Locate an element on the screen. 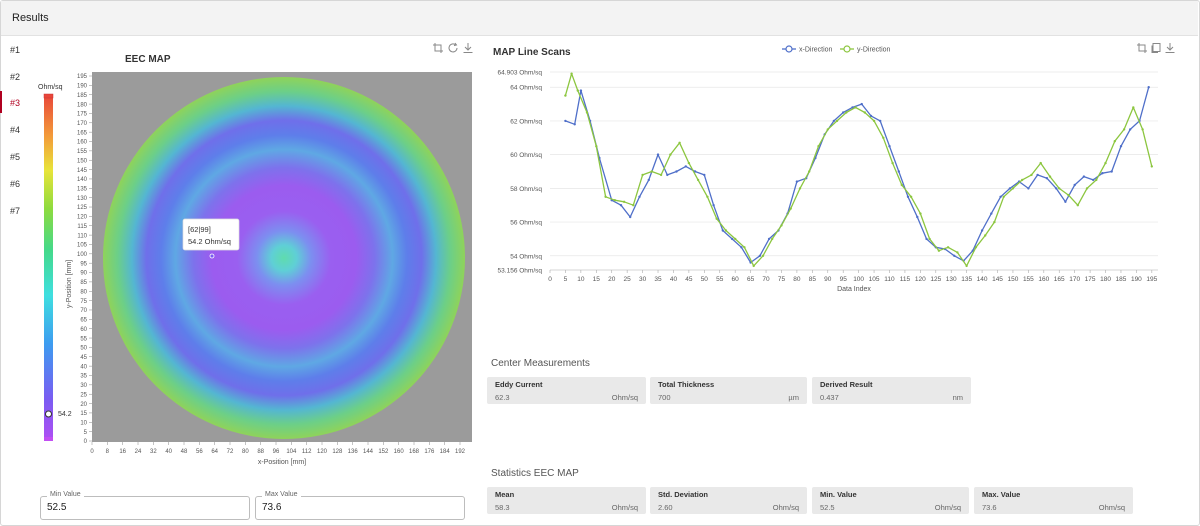  card-value: 52.5 is located at coordinates (827, 507).